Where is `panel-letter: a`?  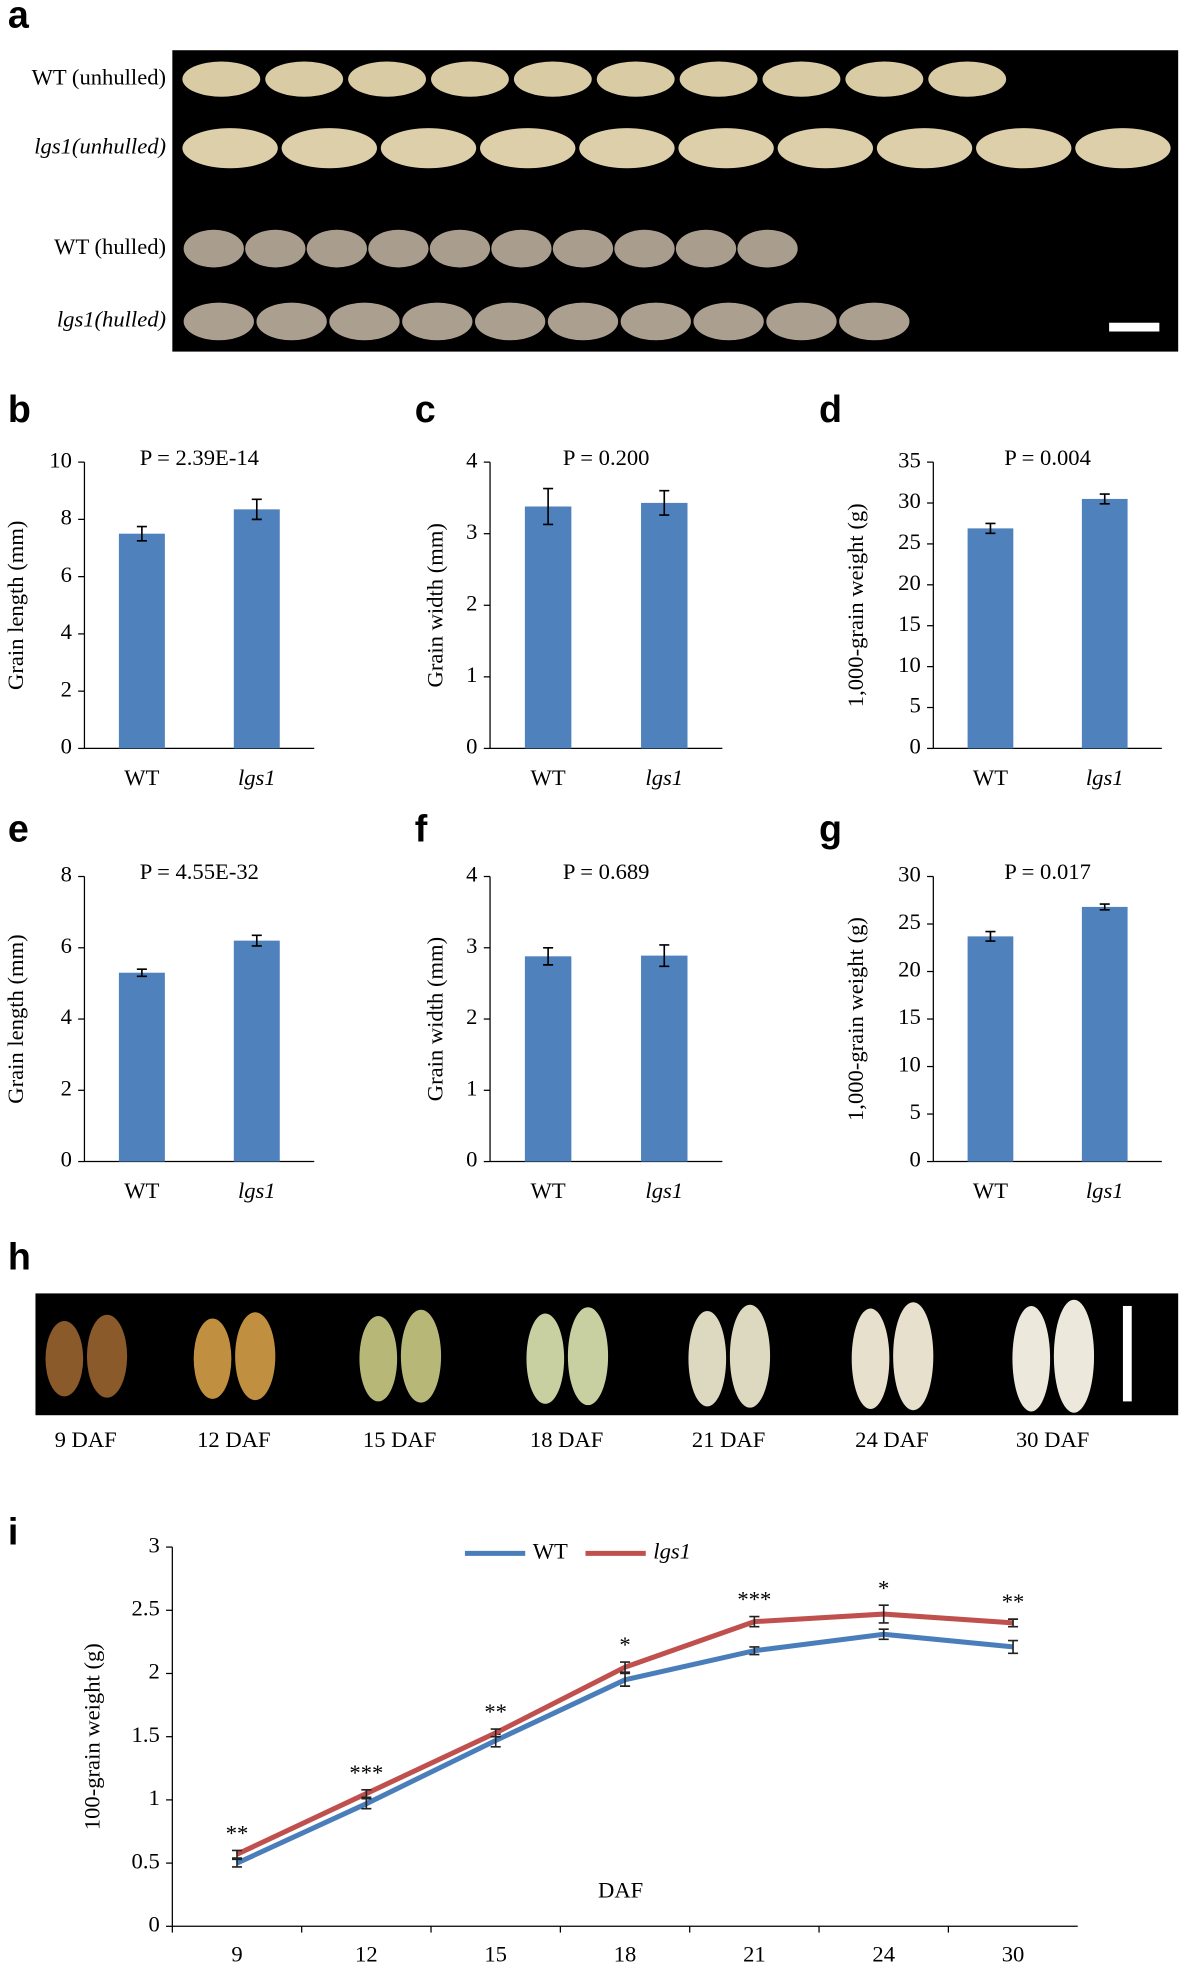 panel-letter: a is located at coordinates (19, 18).